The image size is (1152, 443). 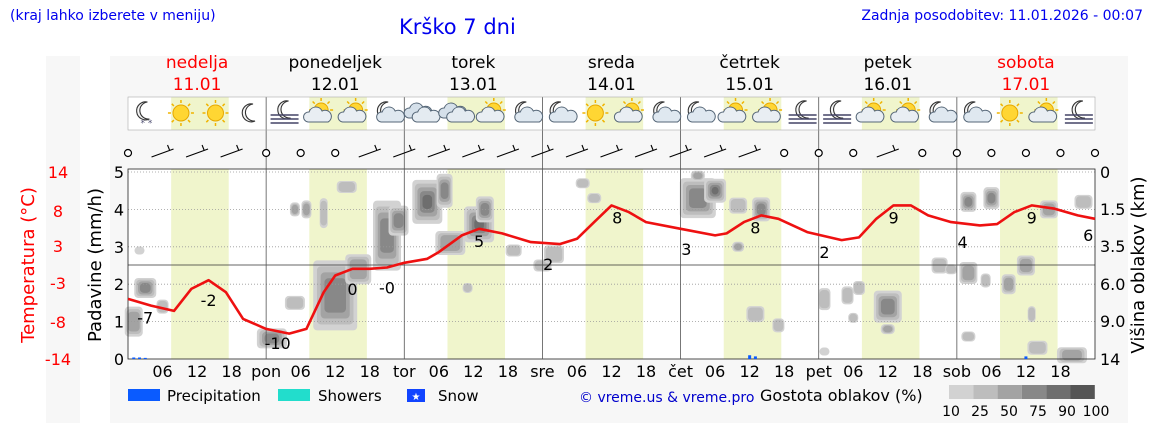 I want to click on temperature-label: -0, so click(x=387, y=288).